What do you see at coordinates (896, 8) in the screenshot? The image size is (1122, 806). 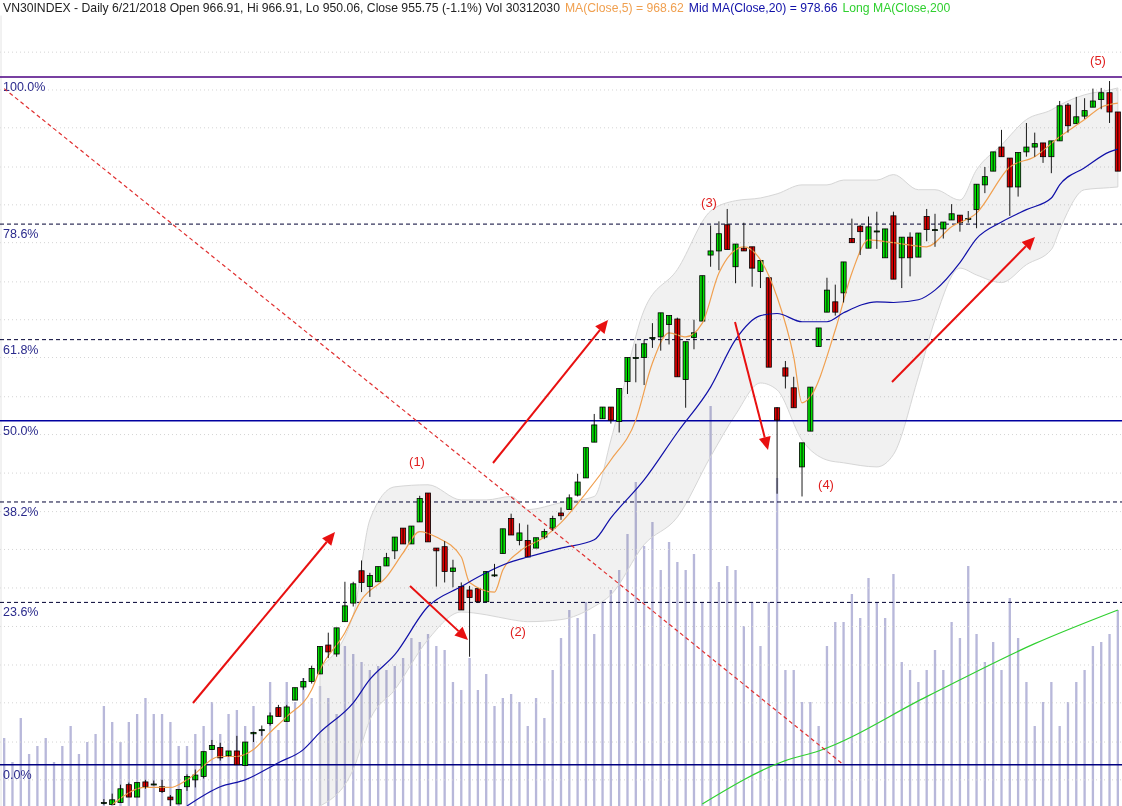 I see `text: Long MA(Close,200` at bounding box center [896, 8].